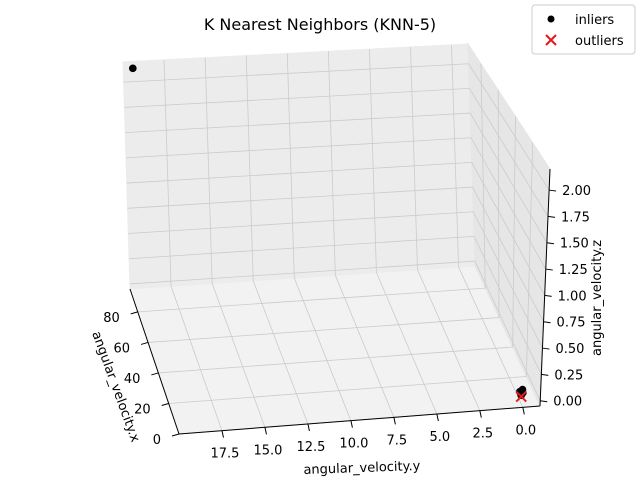  Describe the element at coordinates (320, 24) in the screenshot. I see `chart-title: K Nearest Neighbors (KNN-5)` at that location.